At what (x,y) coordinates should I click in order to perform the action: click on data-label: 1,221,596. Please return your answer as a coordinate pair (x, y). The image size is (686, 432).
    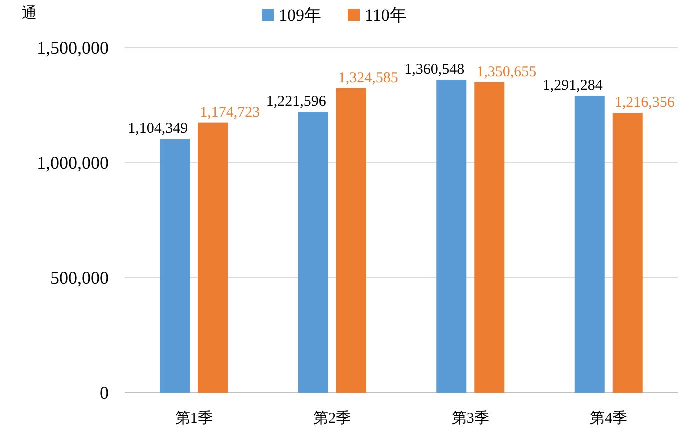
    Looking at the image, I should click on (296, 102).